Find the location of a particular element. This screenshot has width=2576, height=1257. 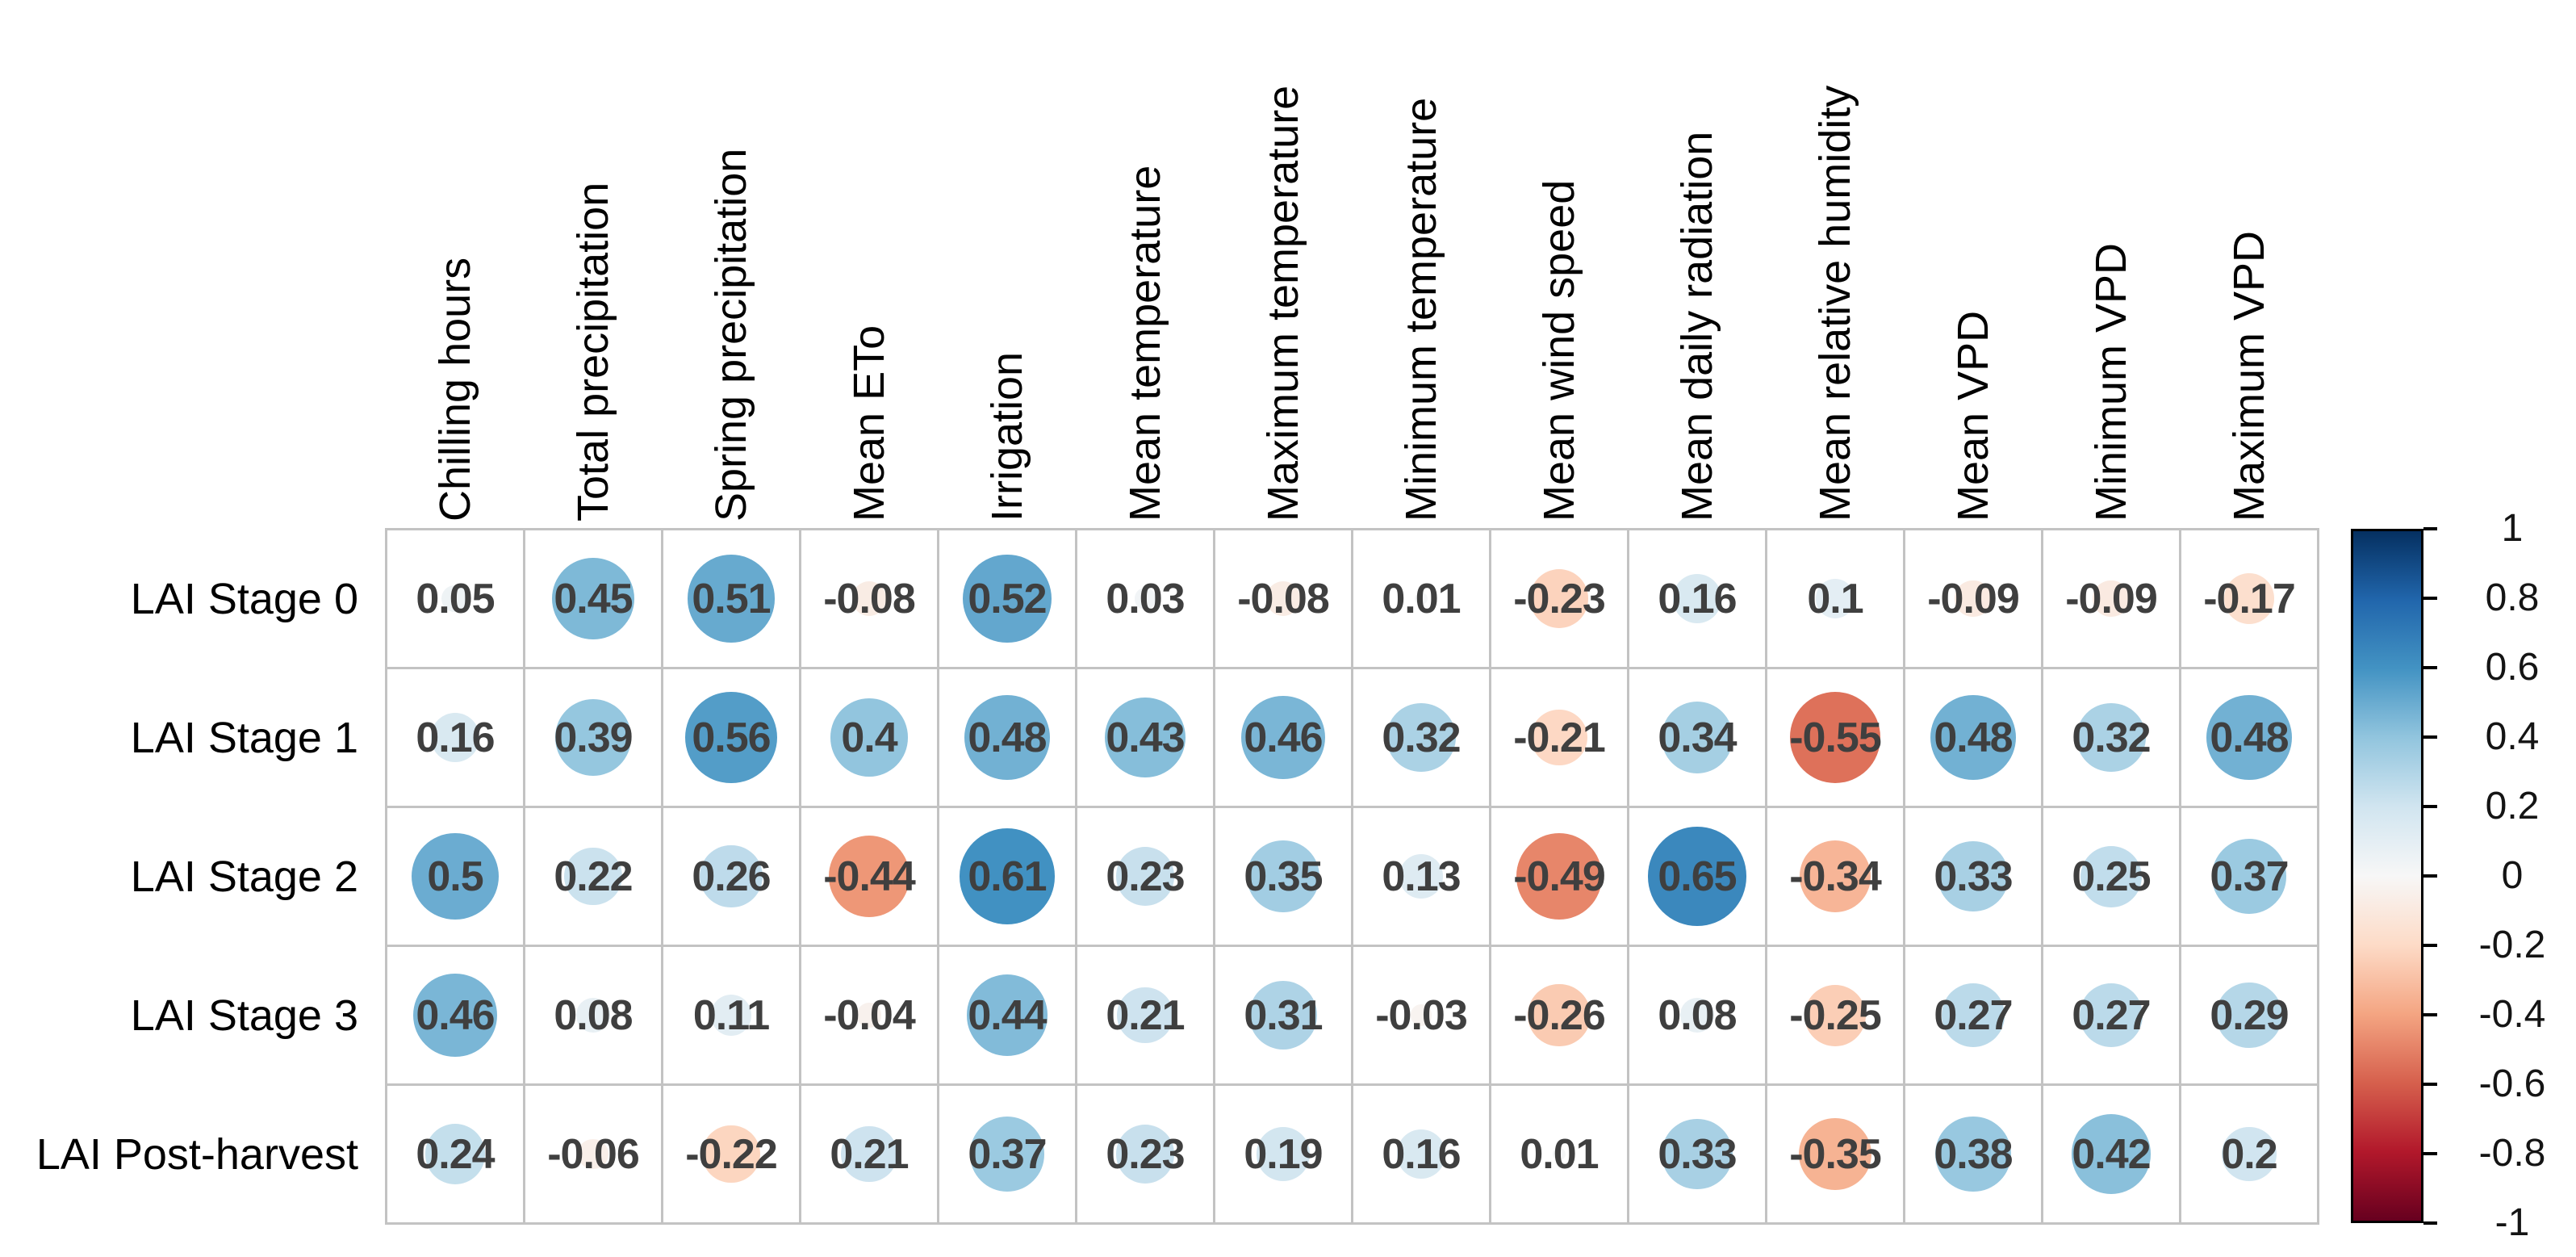

matrix-cell: 0.21 is located at coordinates (869, 1154).